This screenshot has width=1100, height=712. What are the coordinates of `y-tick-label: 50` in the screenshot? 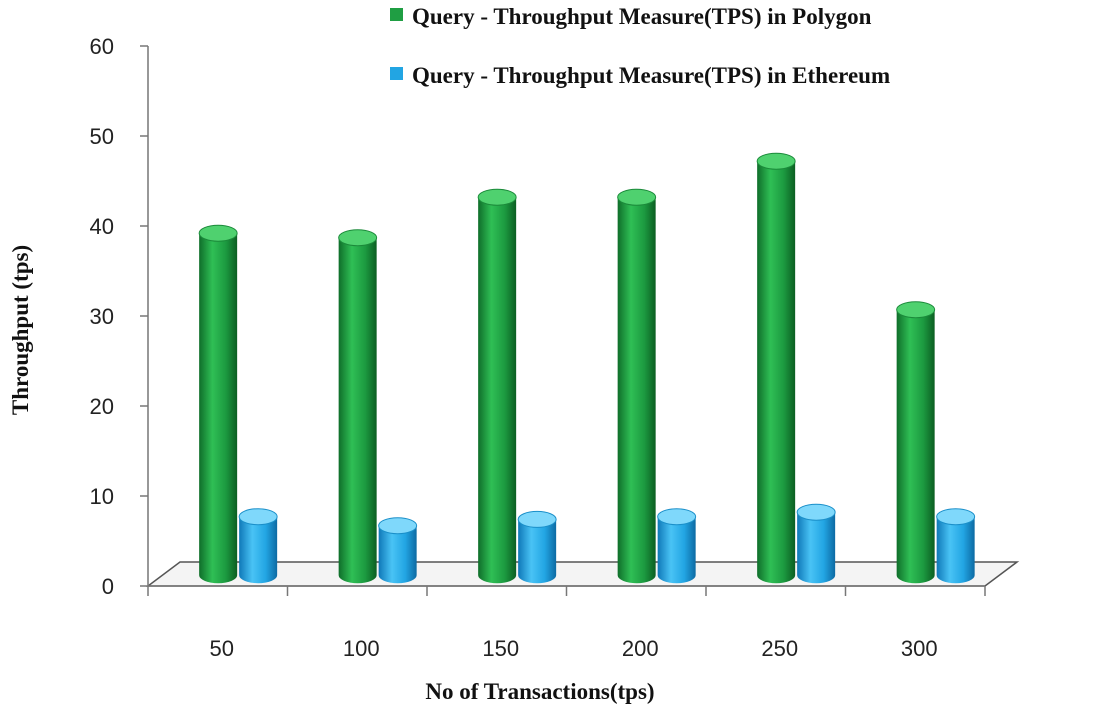 It's located at (102, 136).